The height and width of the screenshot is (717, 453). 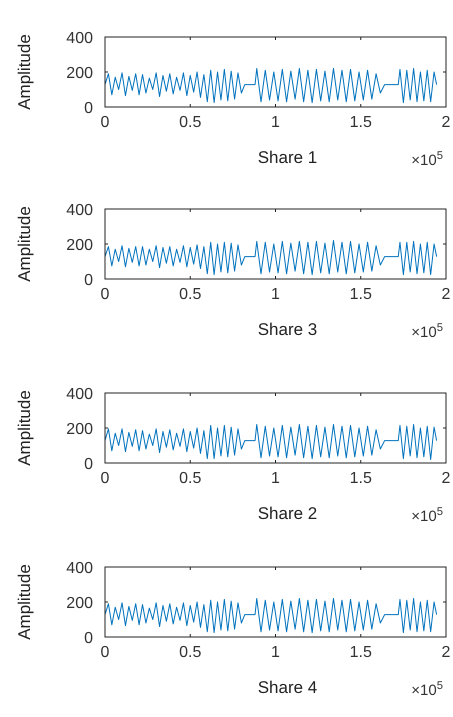 What do you see at coordinates (288, 157) in the screenshot?
I see `x-axis-title: Share 1` at bounding box center [288, 157].